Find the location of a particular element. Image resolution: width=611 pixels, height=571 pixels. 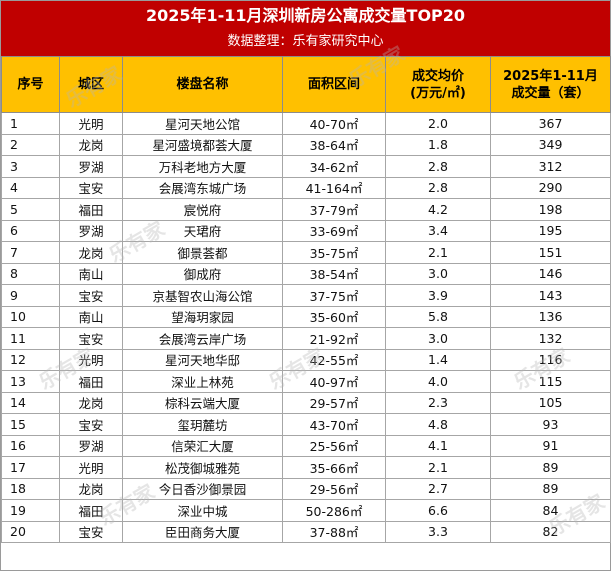

table-row: 19 福田 深业中城 50-286㎡ 6.6 84 is located at coordinates (306, 510).